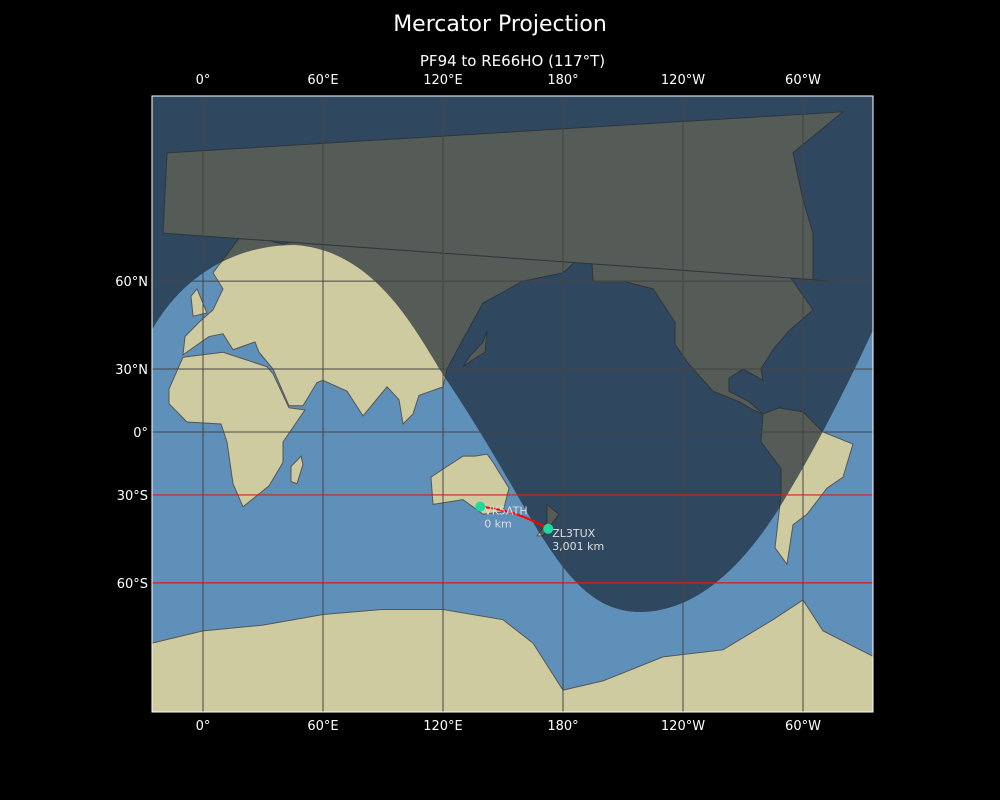  I want to click on station-distance: 3,001 km, so click(578, 546).